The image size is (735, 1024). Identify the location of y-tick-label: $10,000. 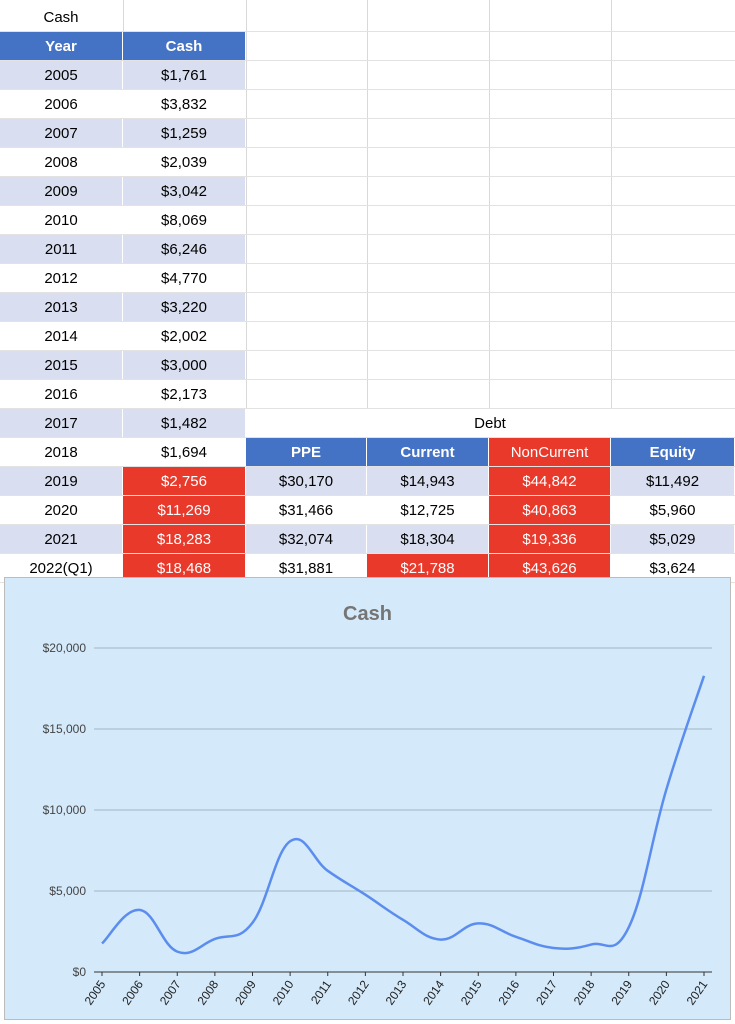
(65, 810).